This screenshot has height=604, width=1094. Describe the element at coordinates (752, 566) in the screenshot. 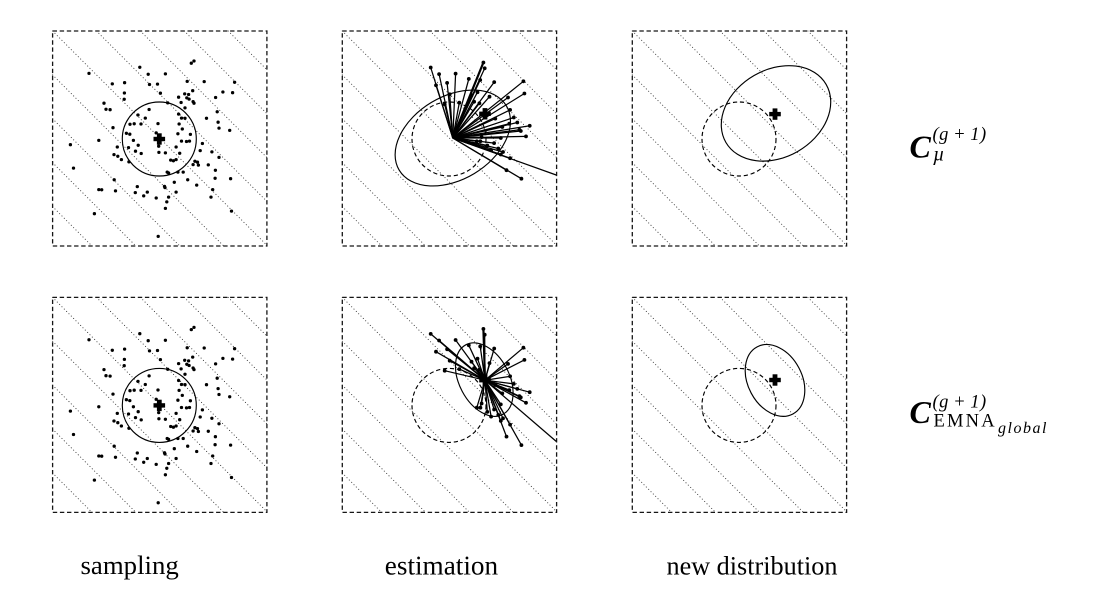

I see `svg-text: new distribution` at that location.